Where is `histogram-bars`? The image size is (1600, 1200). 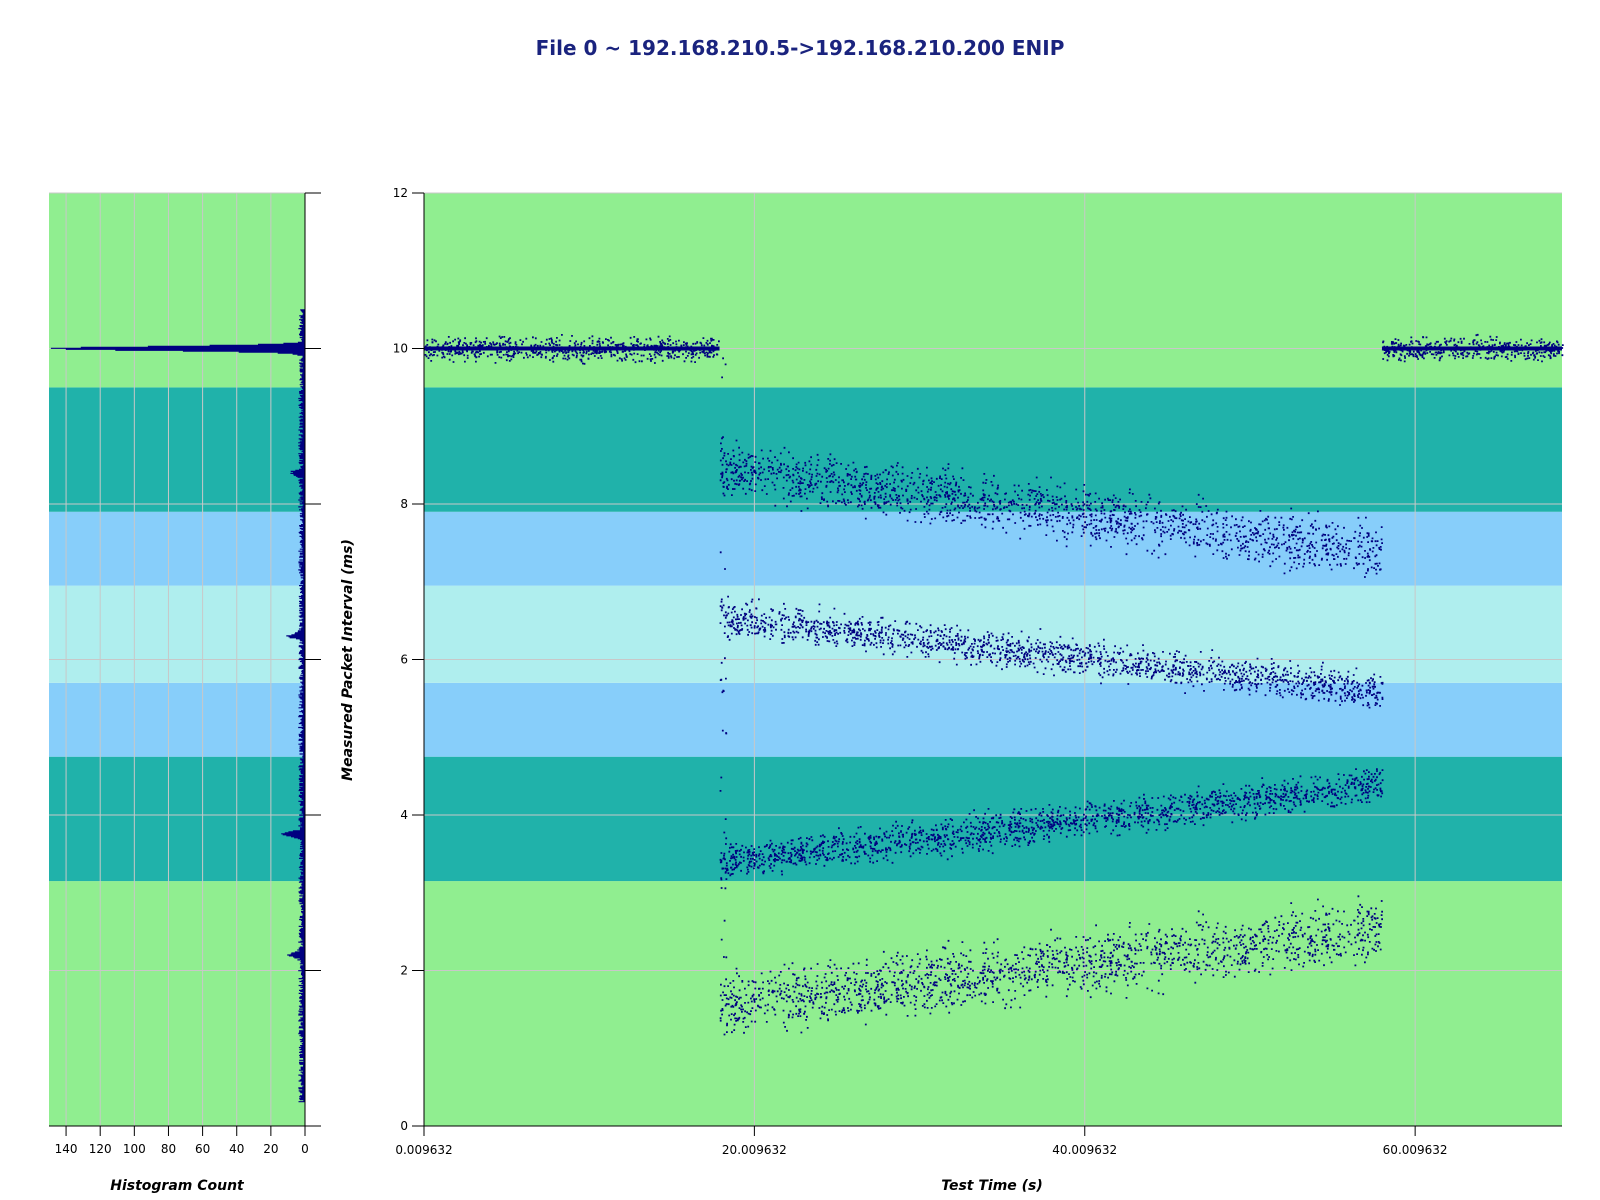
histogram-bars is located at coordinates (177, 706).